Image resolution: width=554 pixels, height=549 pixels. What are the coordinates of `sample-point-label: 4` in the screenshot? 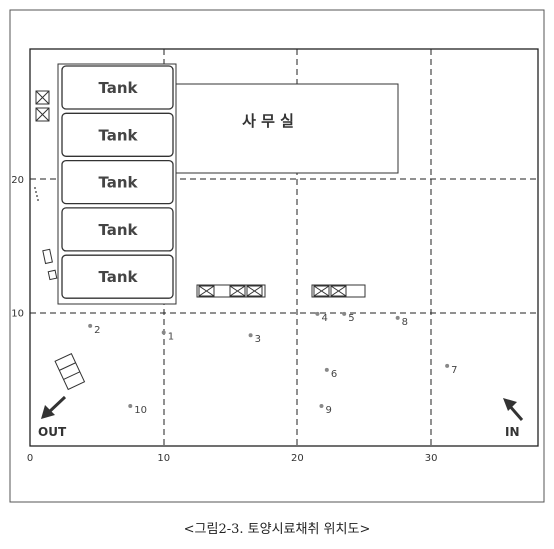 It's located at (324, 318).